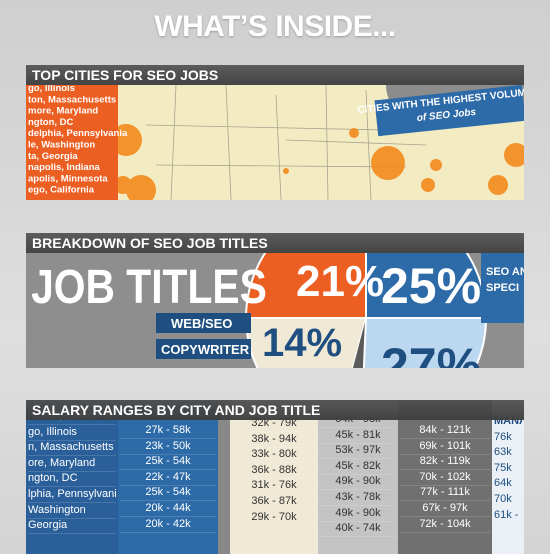  I want to click on table-cell: 70k - 102k, so click(445, 478).